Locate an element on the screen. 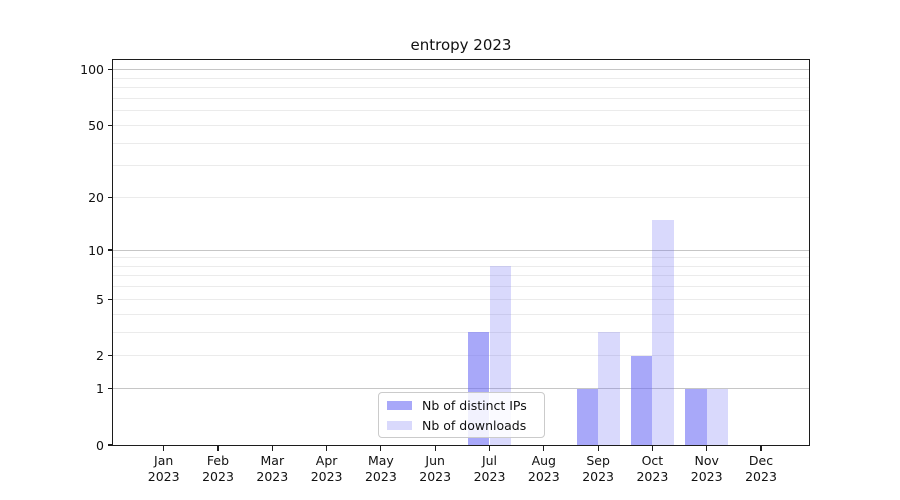  legend-entry-distinct-ips: Nb of distinct IPs is located at coordinates (461, 405).